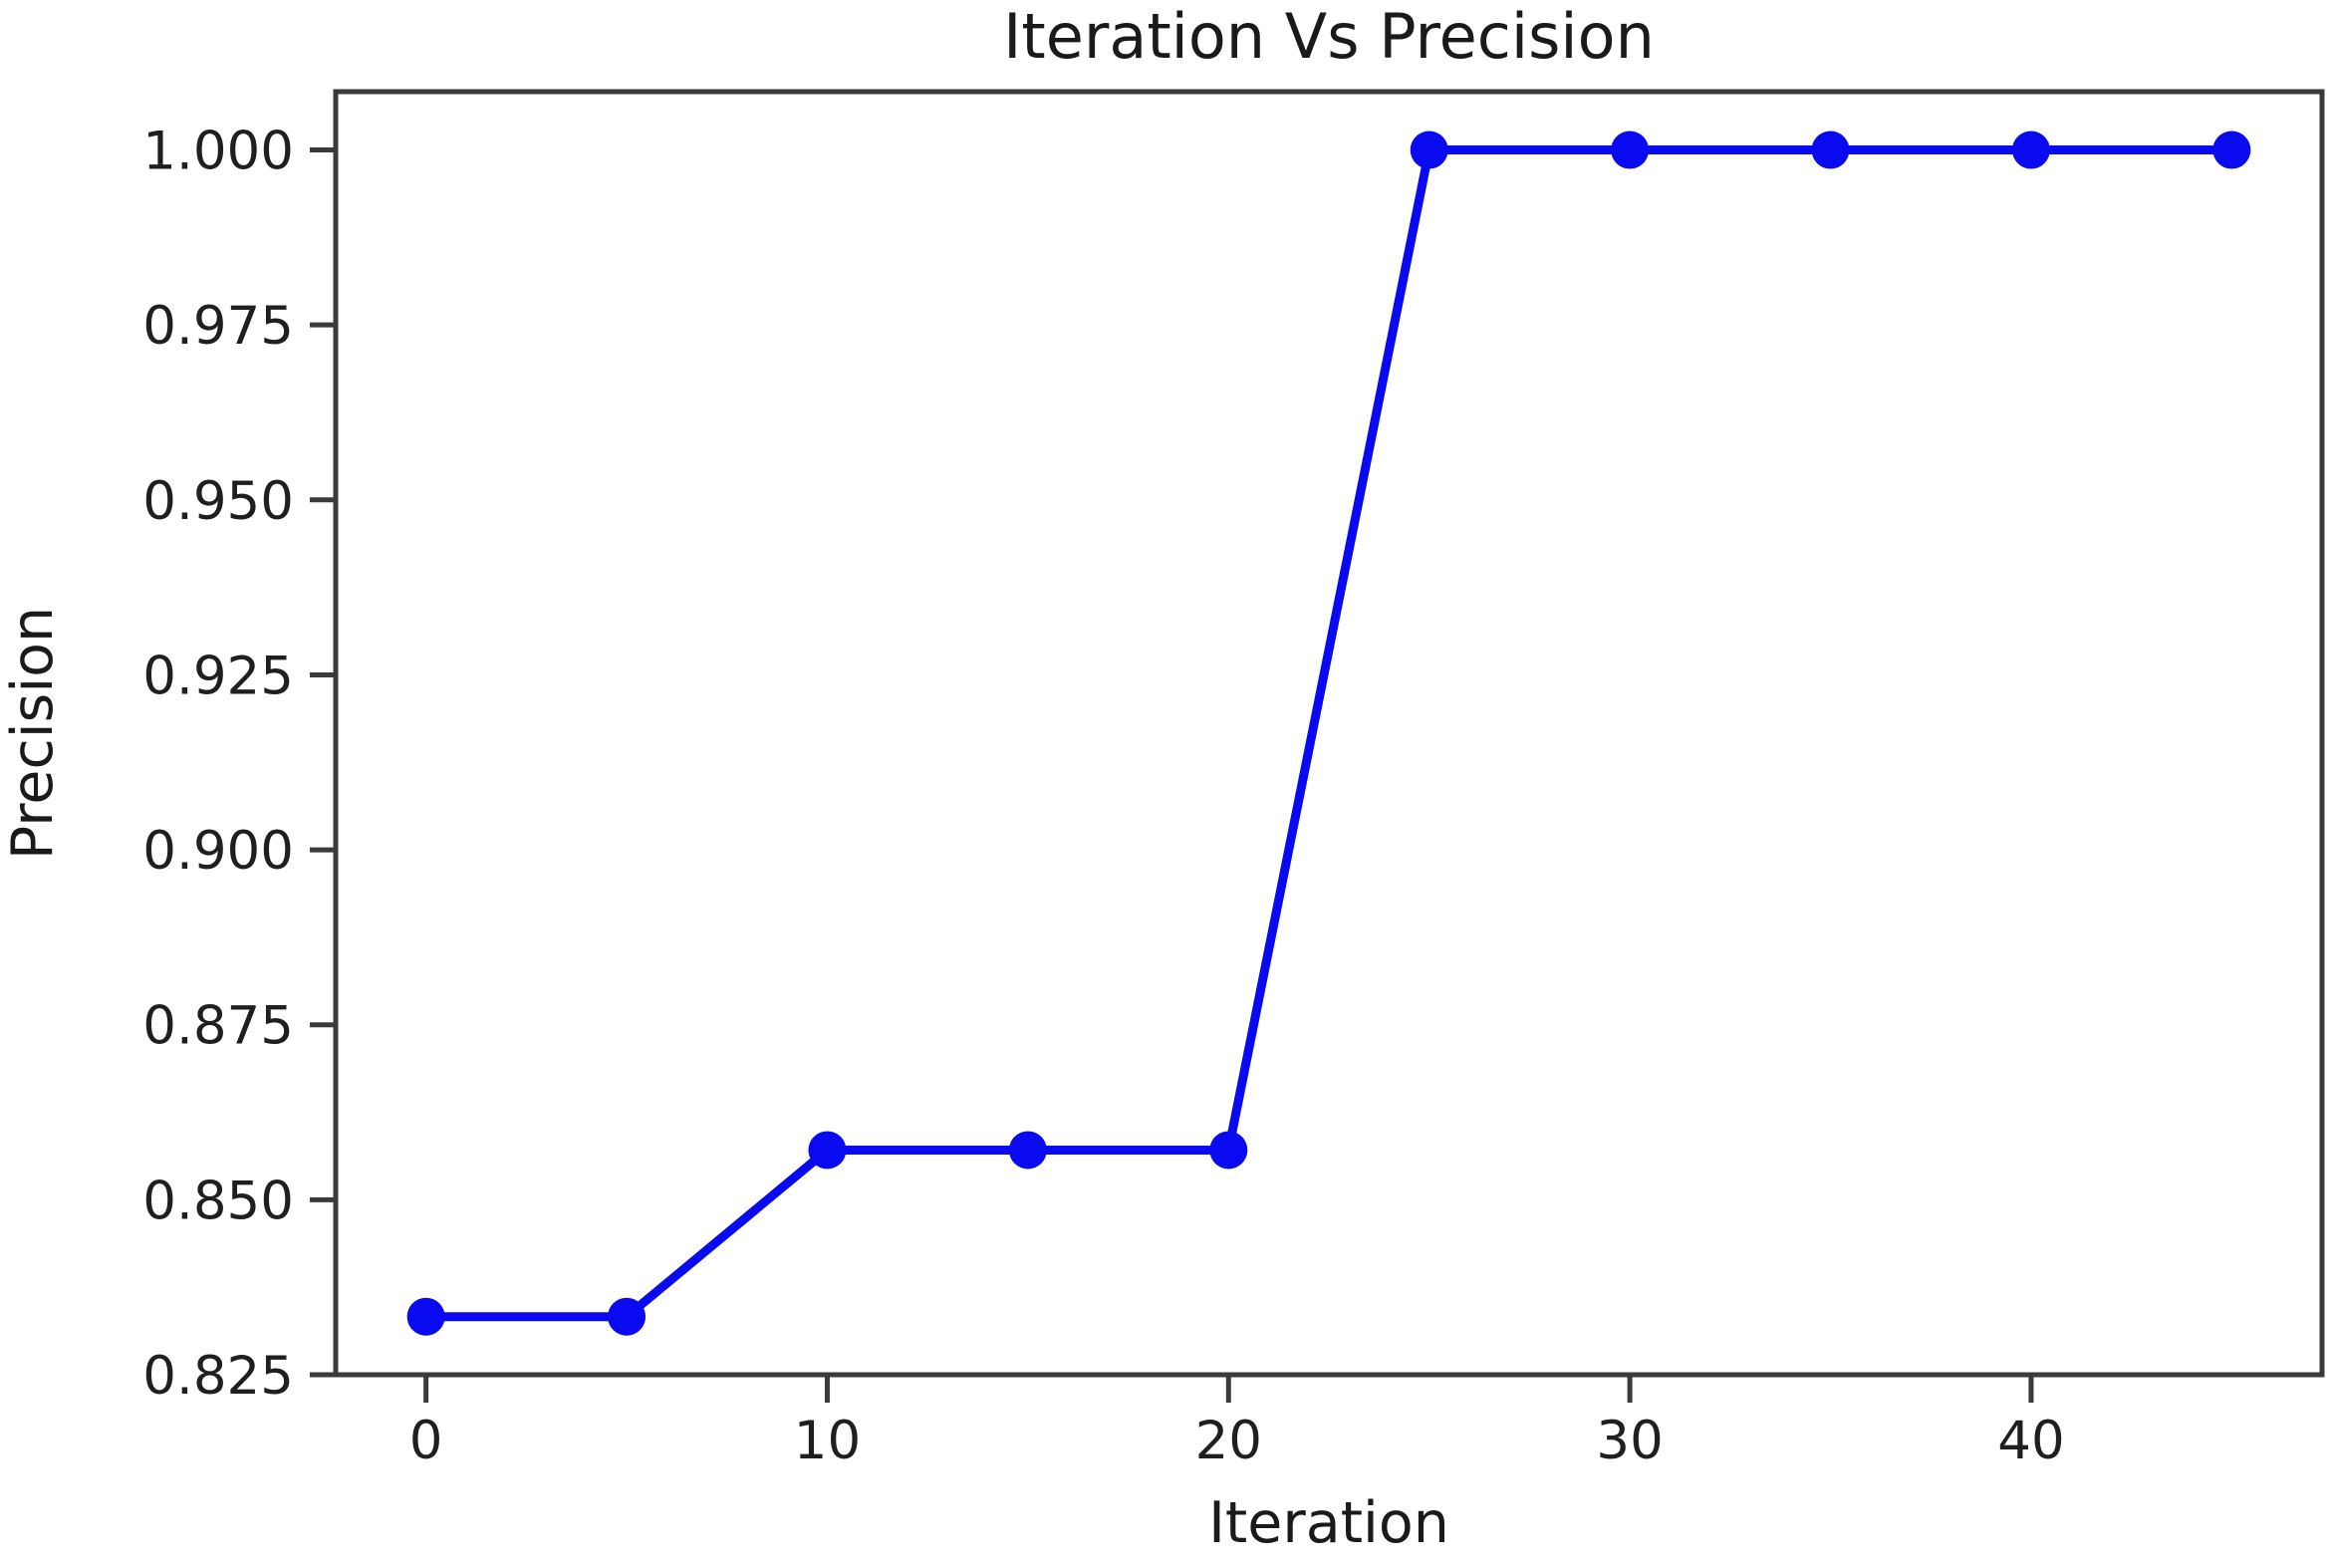 This screenshot has height=1568, width=2328. I want to click on y-tick-label: 1.000, so click(218, 152).